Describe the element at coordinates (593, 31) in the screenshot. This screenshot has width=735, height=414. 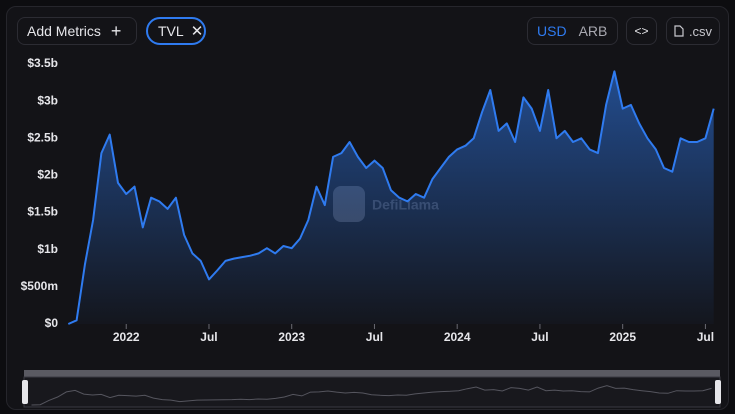
I see `currency-option: ARB` at that location.